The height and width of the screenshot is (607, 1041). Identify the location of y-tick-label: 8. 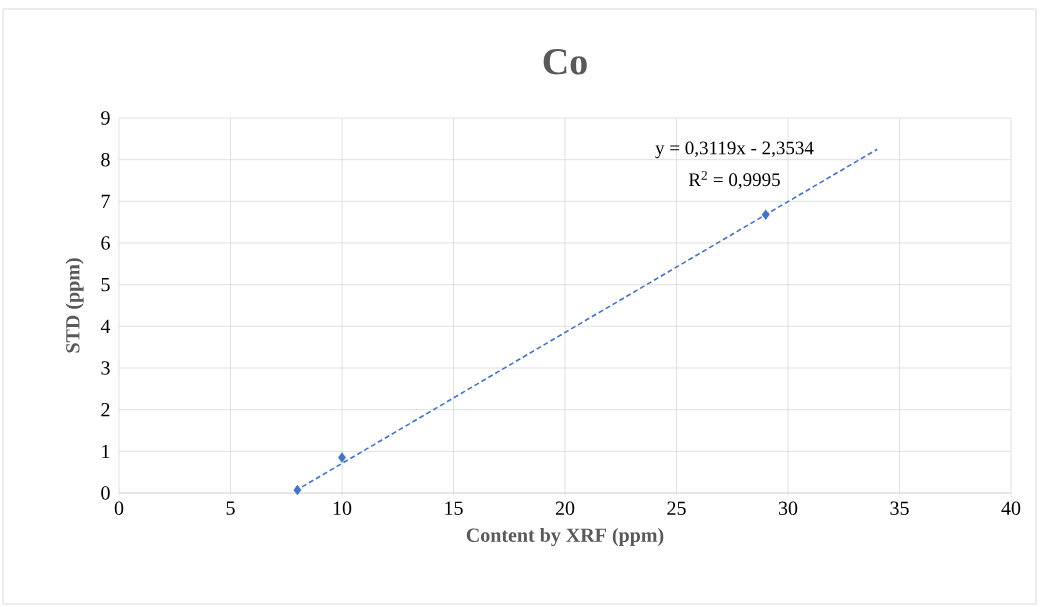
(105, 159).